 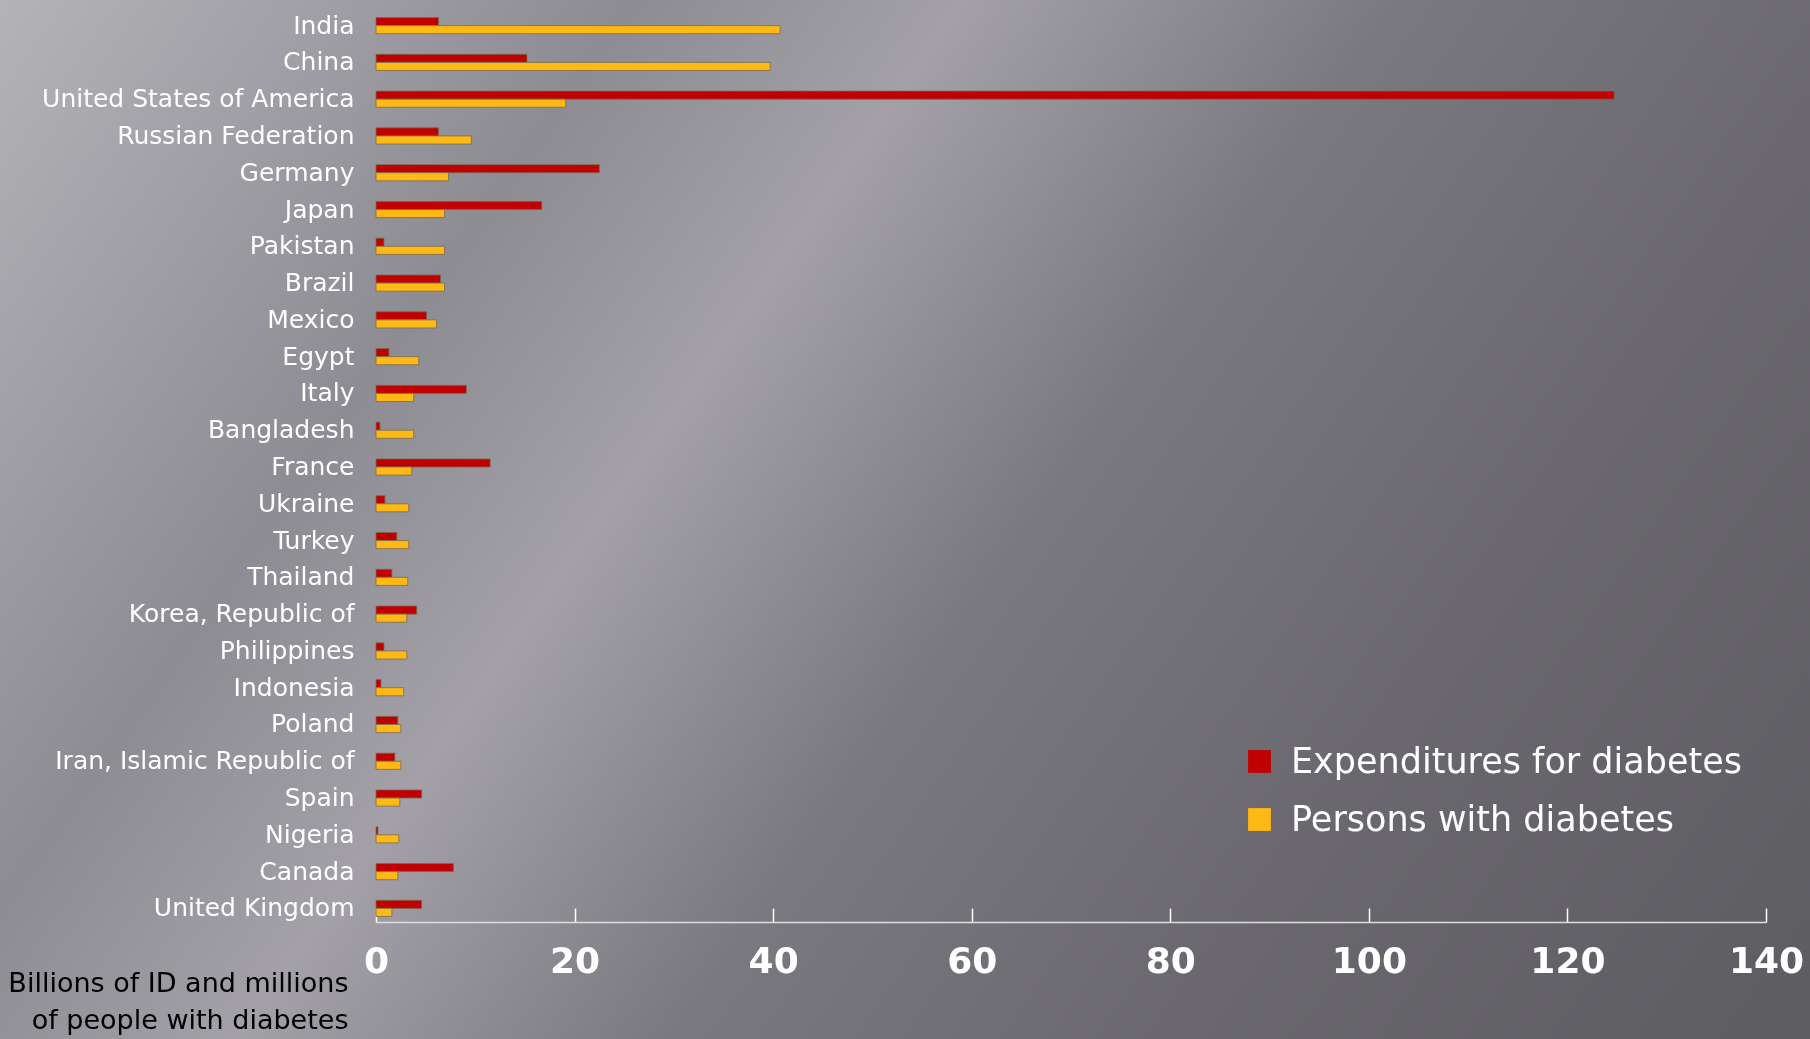 I want to click on x-tick-label: 120, so click(x=1568, y=960).